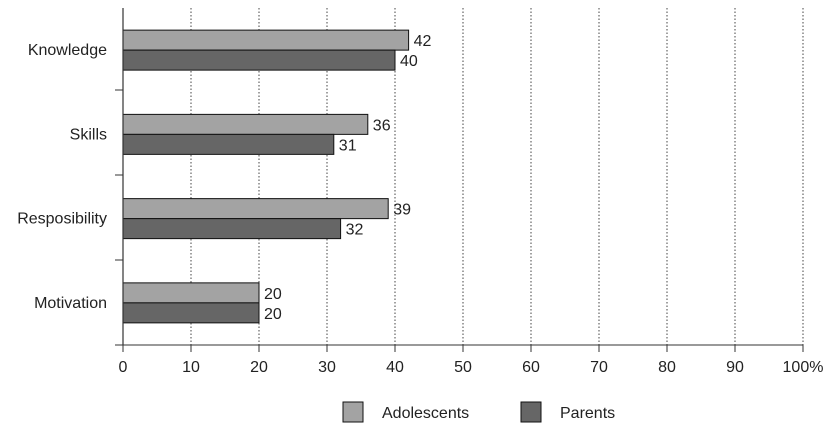 The image size is (833, 427). I want to click on category-label: Resposibility, so click(62, 219).